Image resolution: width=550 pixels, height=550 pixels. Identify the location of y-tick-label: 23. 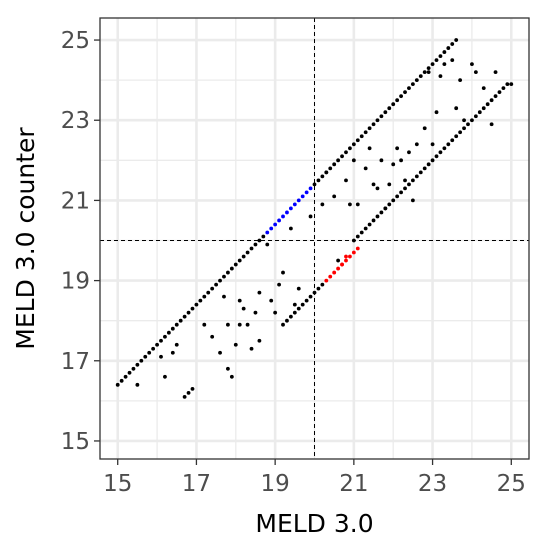
(75, 121).